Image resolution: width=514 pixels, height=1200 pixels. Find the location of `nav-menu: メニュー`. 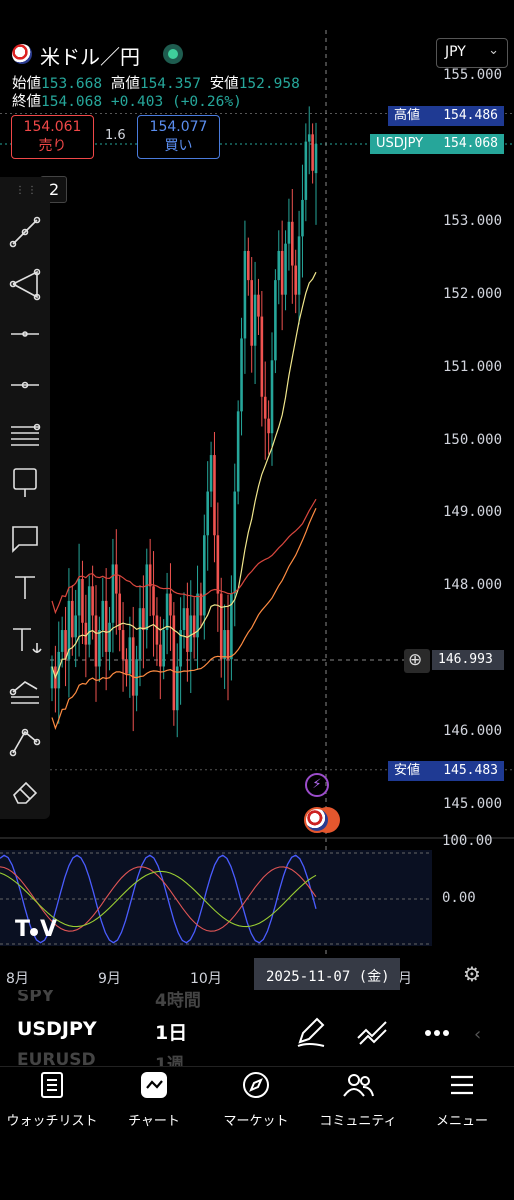

nav-menu: メニュー is located at coordinates (462, 1099).